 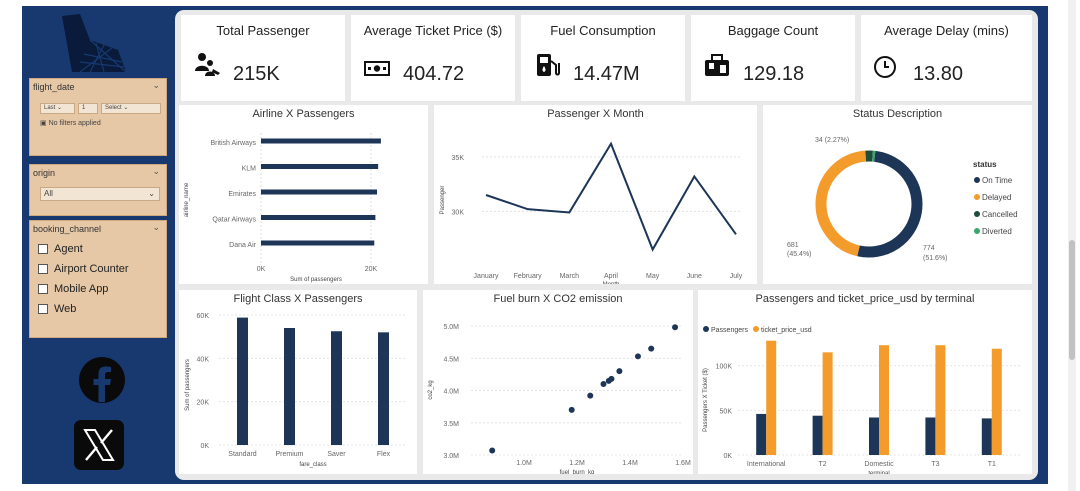 I want to click on legend-label: Delayed, so click(x=996, y=197).